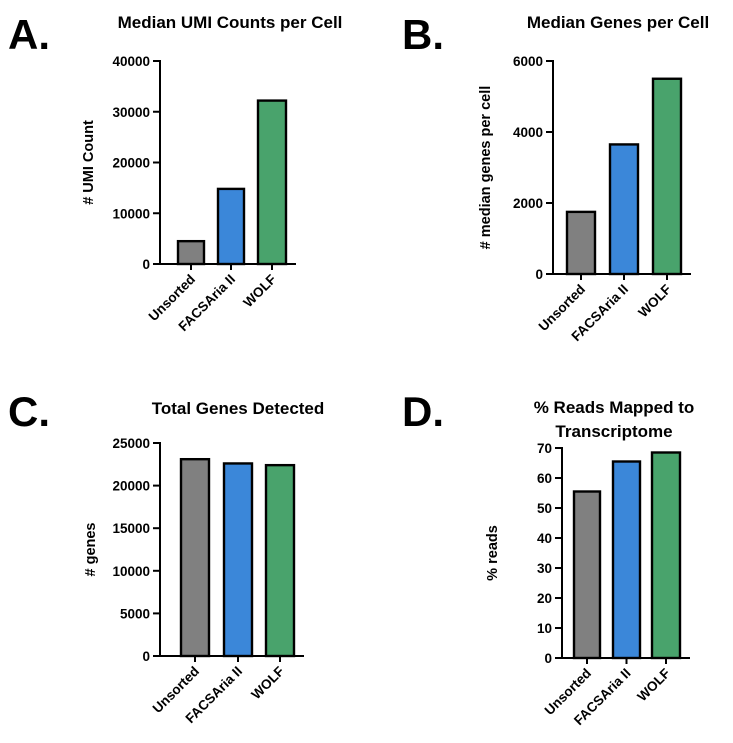  Describe the element at coordinates (493, 553) in the screenshot. I see `y-axis-label: % reads` at that location.